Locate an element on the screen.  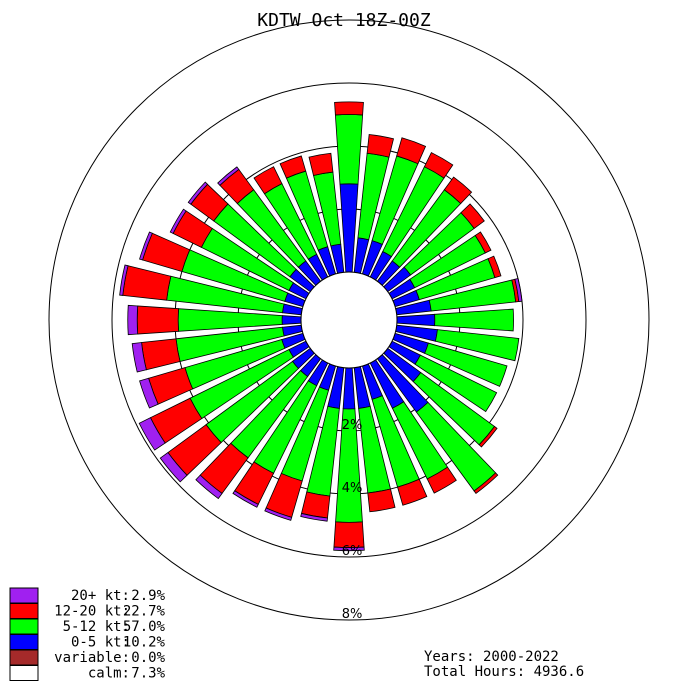
bar-130-12-20-kt is located at coordinates (488, 436).